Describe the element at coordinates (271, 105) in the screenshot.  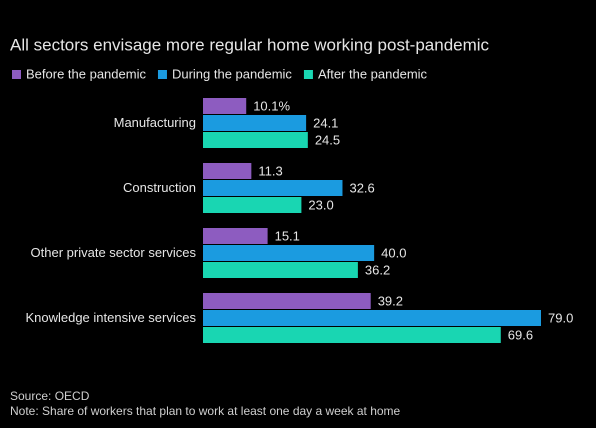
I see `value-label: 10.1%` at that location.